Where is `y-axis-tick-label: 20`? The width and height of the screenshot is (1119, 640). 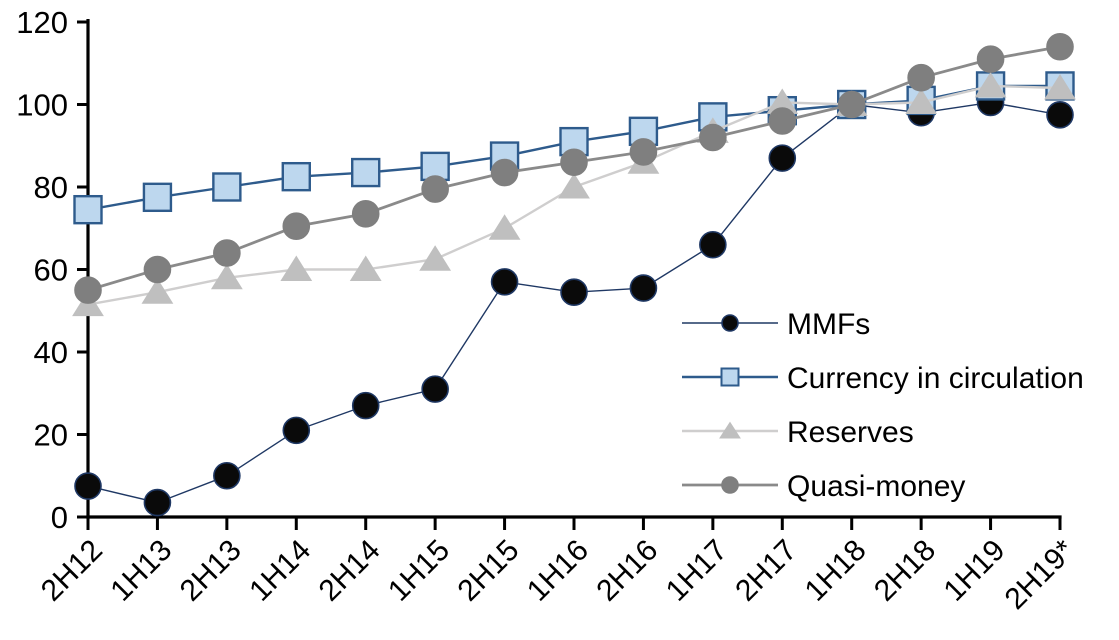 y-axis-tick-label: 20 is located at coordinates (51, 435).